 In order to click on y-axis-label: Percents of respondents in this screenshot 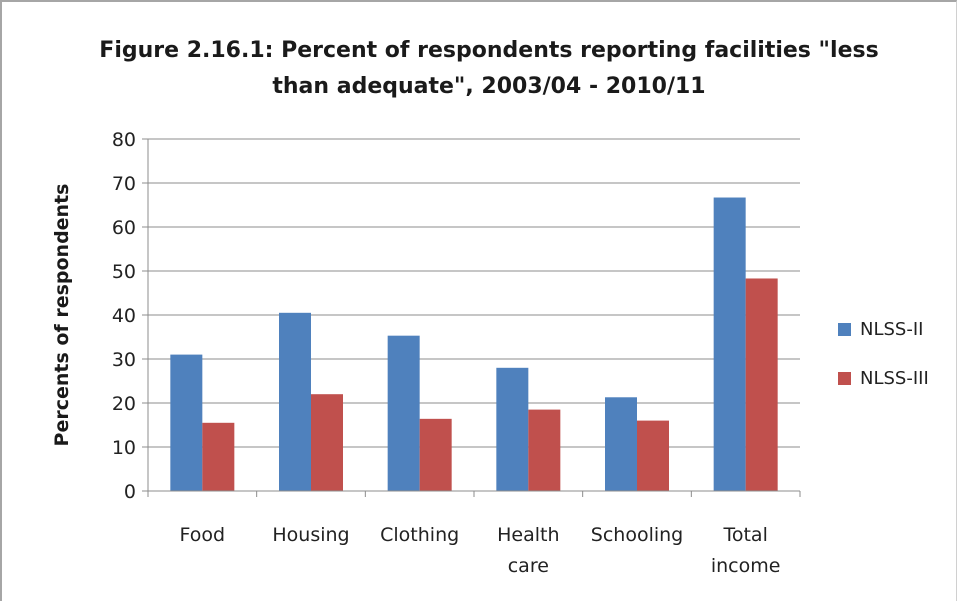, I will do `click(62, 315)`.